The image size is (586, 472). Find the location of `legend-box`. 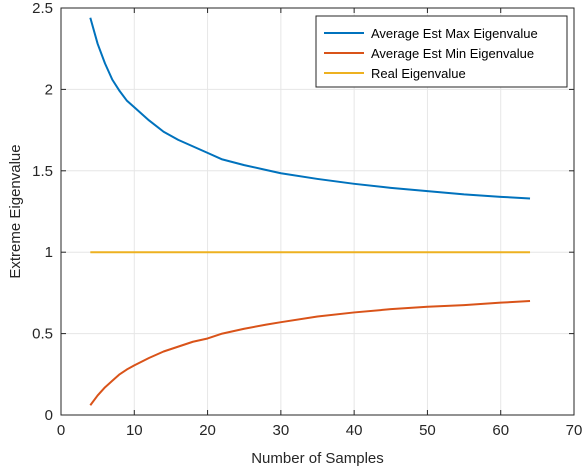

legend-box is located at coordinates (441, 51).